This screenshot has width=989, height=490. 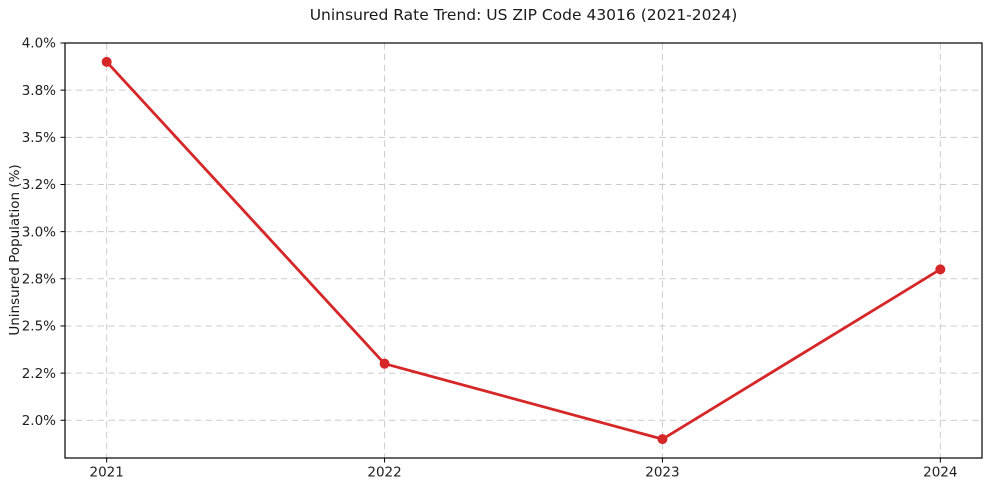 I want to click on x-tick-label: 2022, so click(x=384, y=473).